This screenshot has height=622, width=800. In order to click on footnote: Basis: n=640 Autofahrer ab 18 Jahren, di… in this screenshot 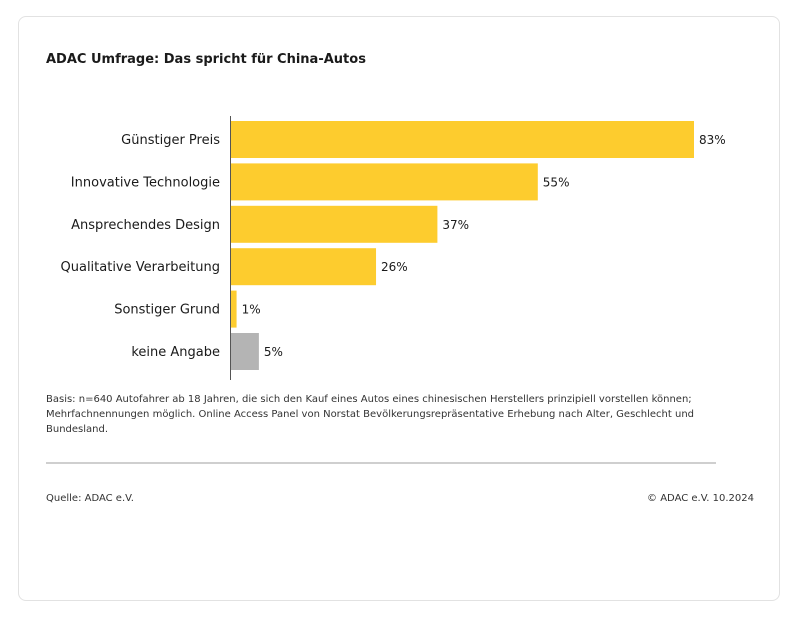, I will do `click(370, 414)`.